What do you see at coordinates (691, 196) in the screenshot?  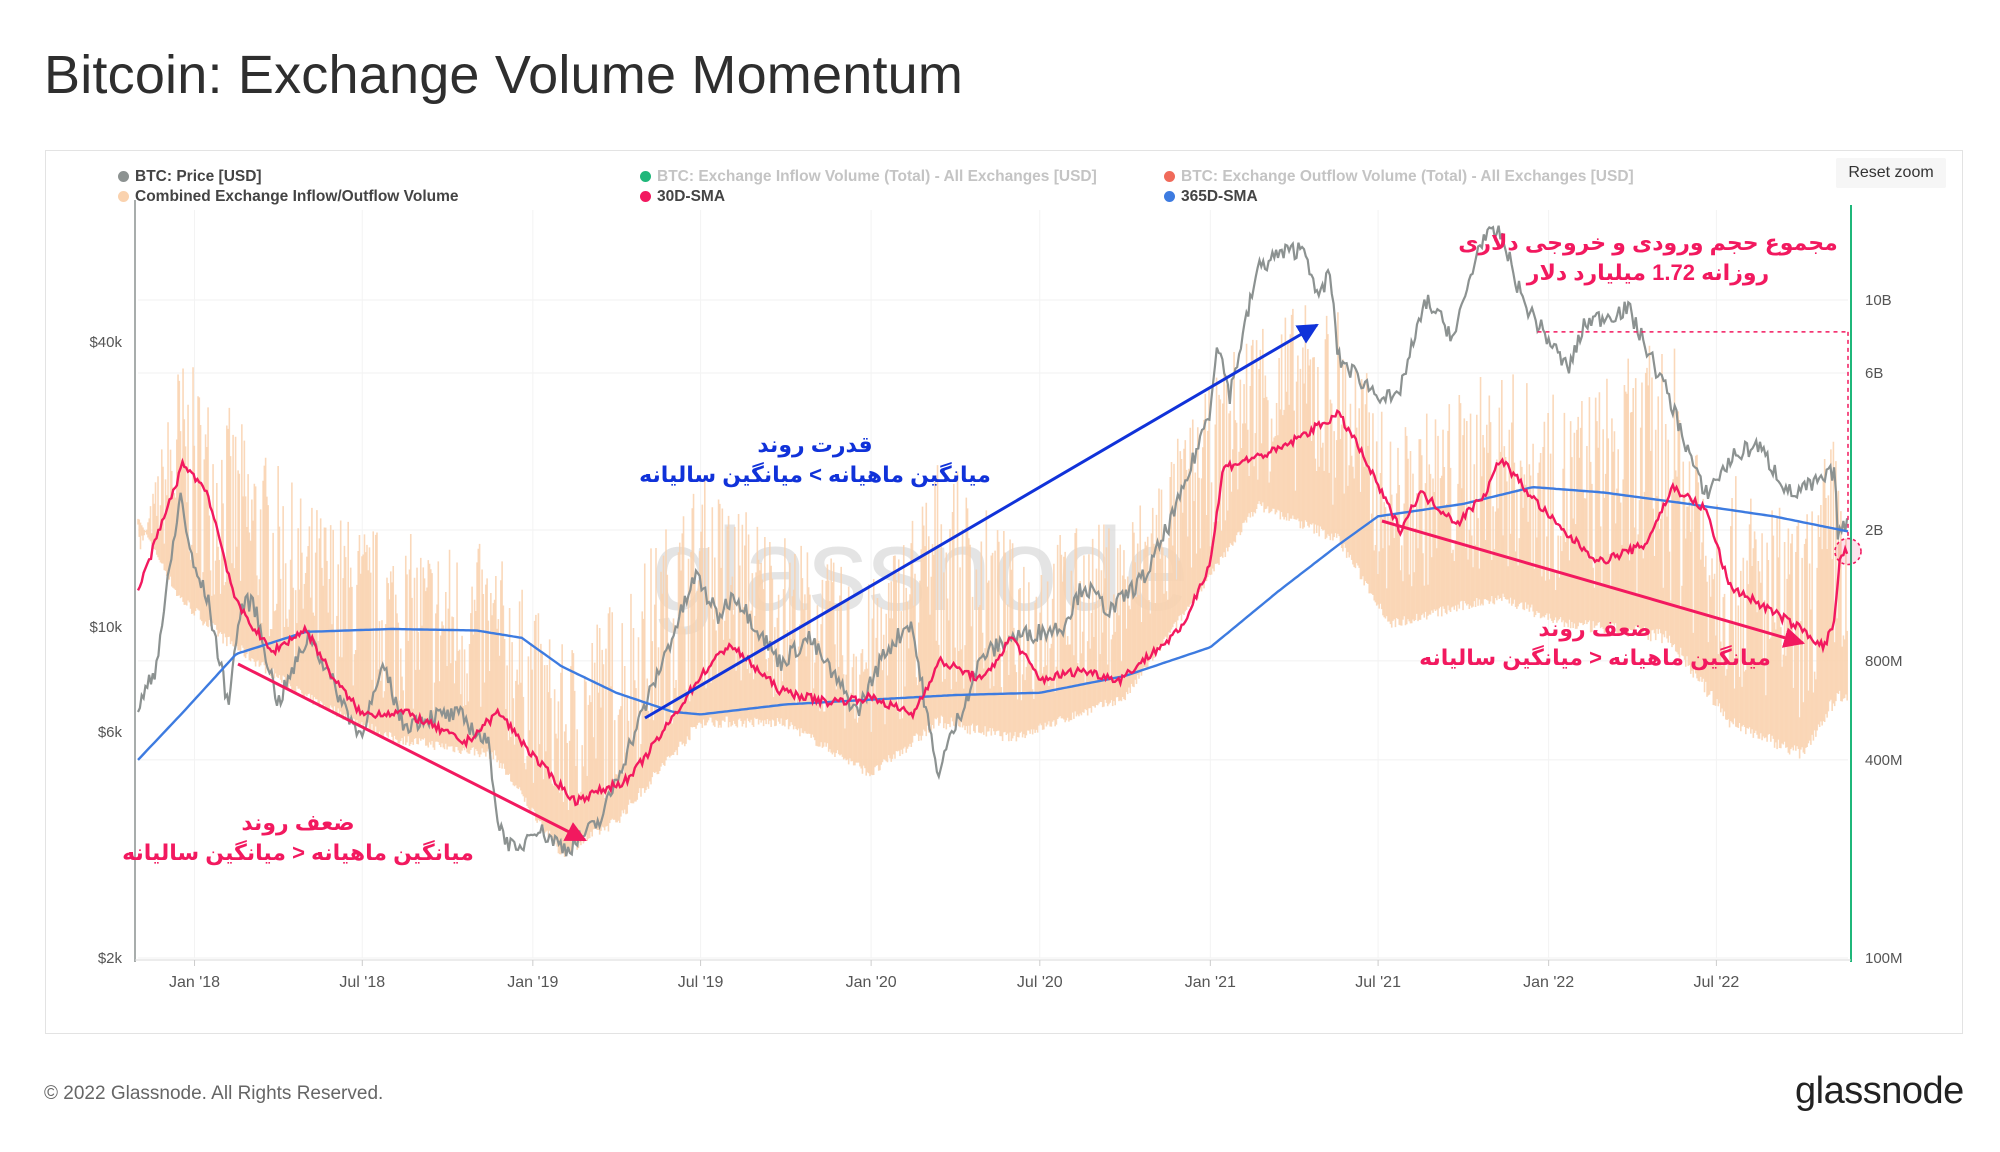 I see `legend-label: 30D-SMA` at bounding box center [691, 196].